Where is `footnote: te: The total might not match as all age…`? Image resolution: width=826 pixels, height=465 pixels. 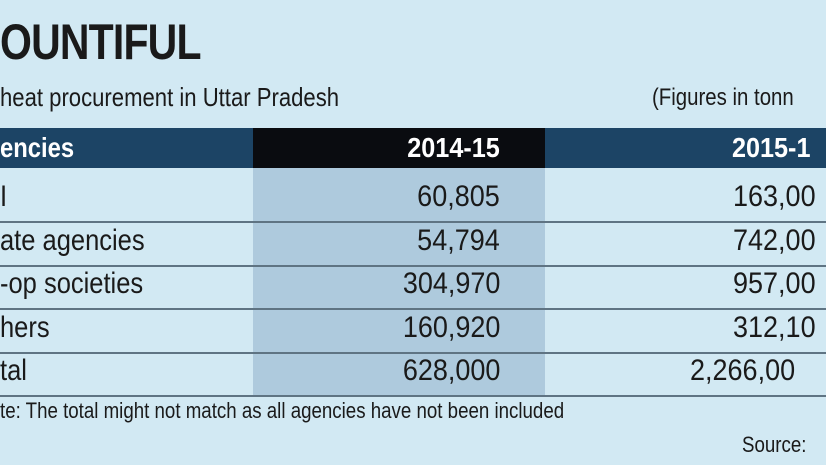 footnote: te: The total might not match as all age… is located at coordinates (282, 410).